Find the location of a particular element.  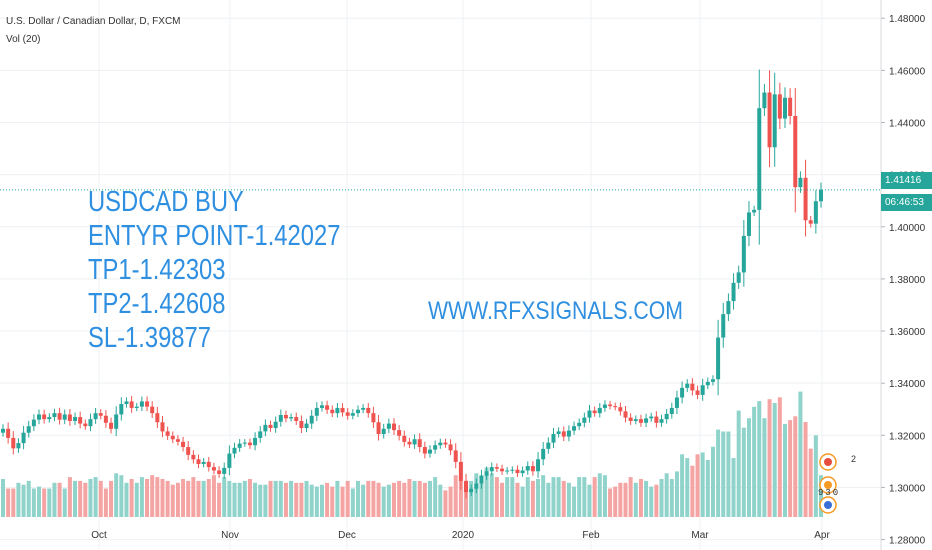

candle-countdown-tag: 06:46:53 is located at coordinates (906, 202).